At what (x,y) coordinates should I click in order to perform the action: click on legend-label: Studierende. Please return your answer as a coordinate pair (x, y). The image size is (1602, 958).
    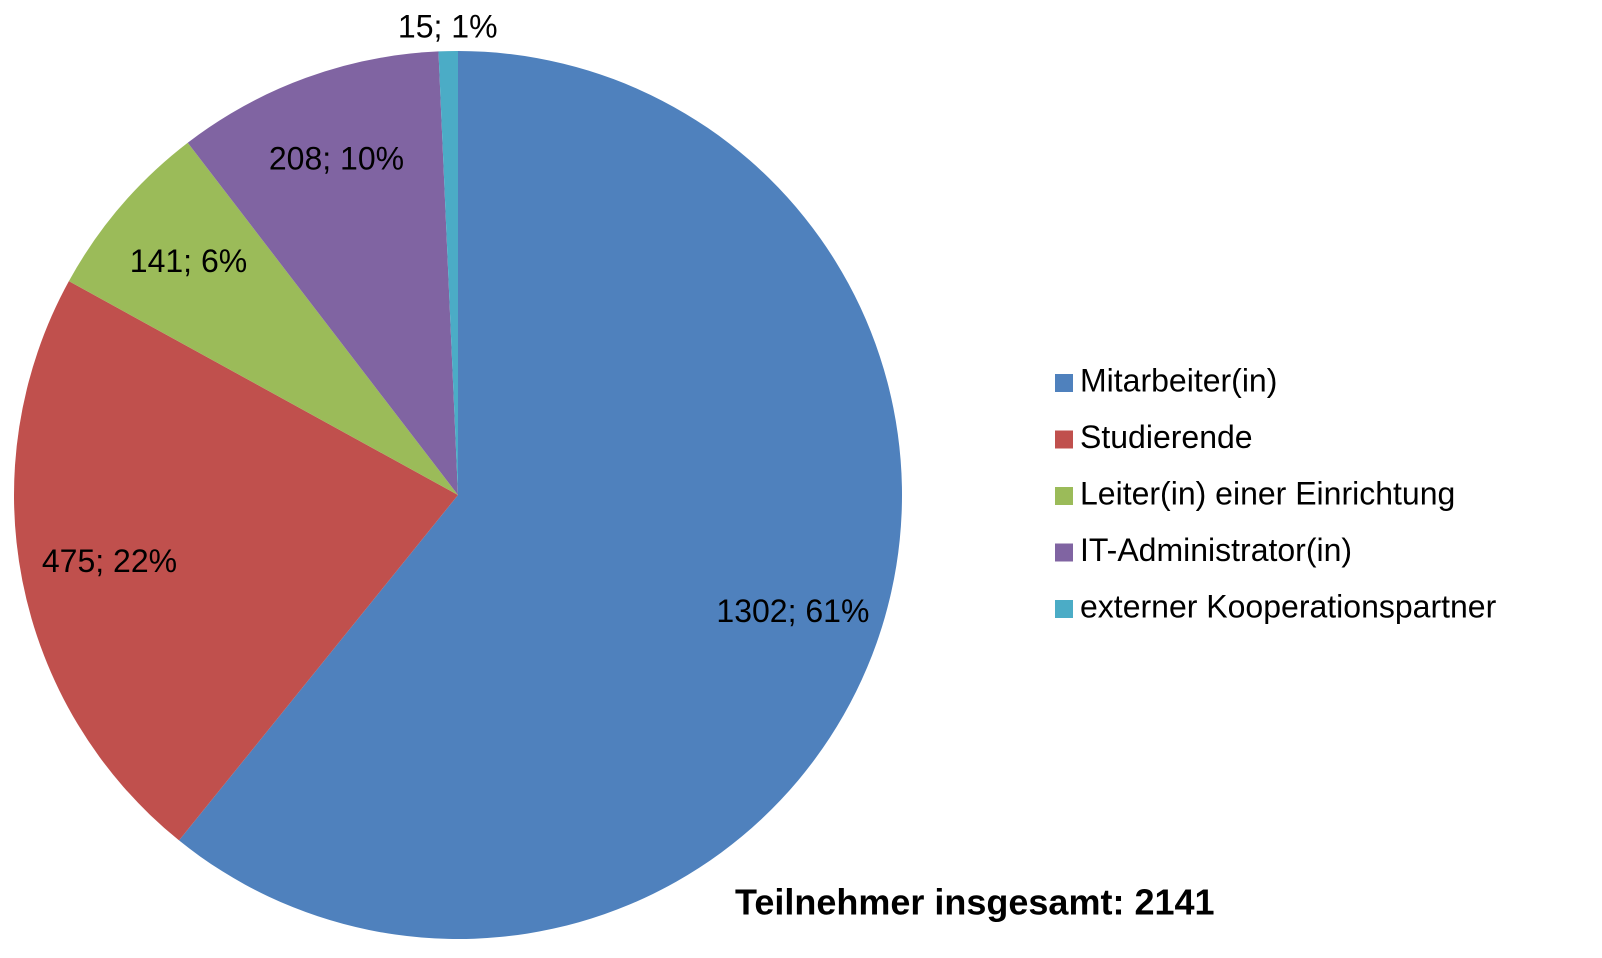
    Looking at the image, I should click on (1166, 437).